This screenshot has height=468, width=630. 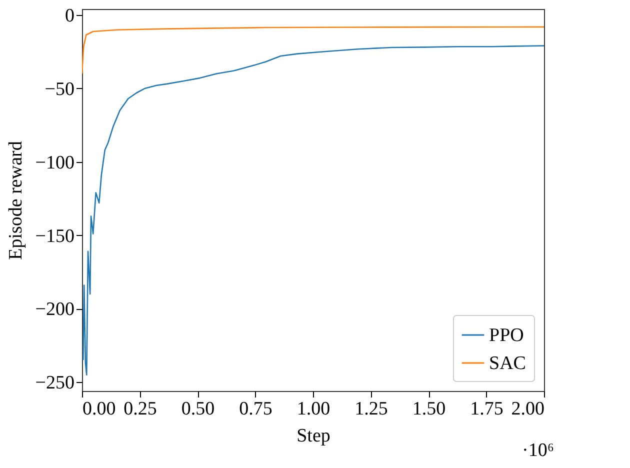 What do you see at coordinates (15, 200) in the screenshot?
I see `y-axis-title: Episode reward` at bounding box center [15, 200].